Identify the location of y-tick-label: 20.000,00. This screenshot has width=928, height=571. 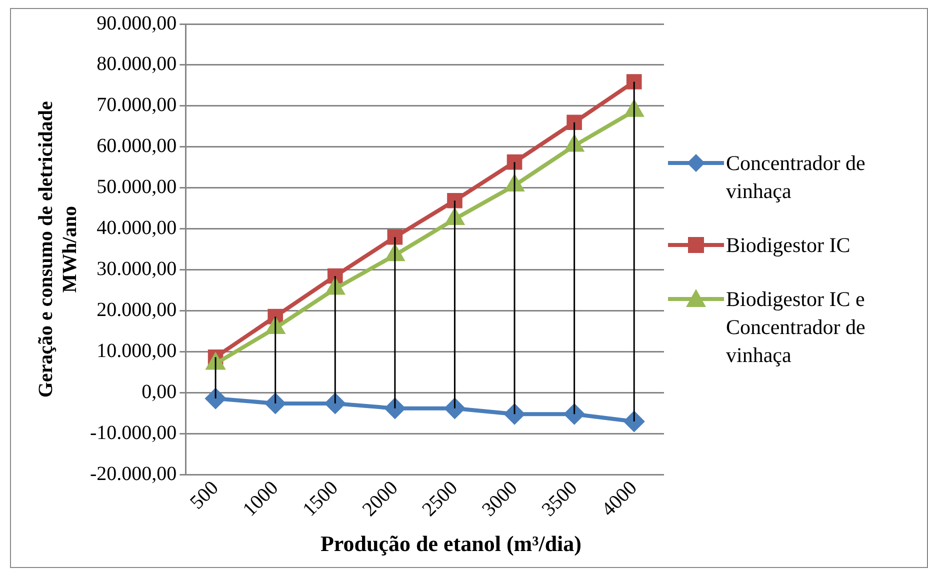
(136, 310).